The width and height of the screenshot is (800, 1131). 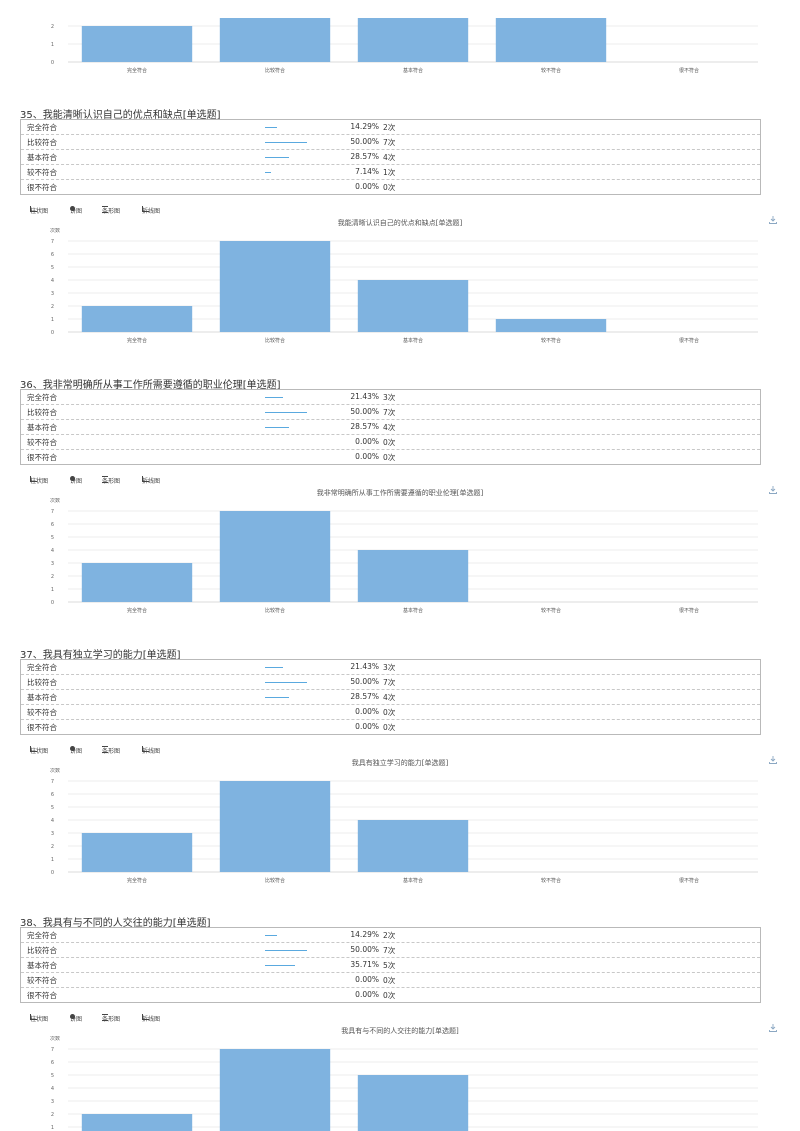 What do you see at coordinates (364, 934) in the screenshot?
I see `percent-value: 14.29%` at bounding box center [364, 934].